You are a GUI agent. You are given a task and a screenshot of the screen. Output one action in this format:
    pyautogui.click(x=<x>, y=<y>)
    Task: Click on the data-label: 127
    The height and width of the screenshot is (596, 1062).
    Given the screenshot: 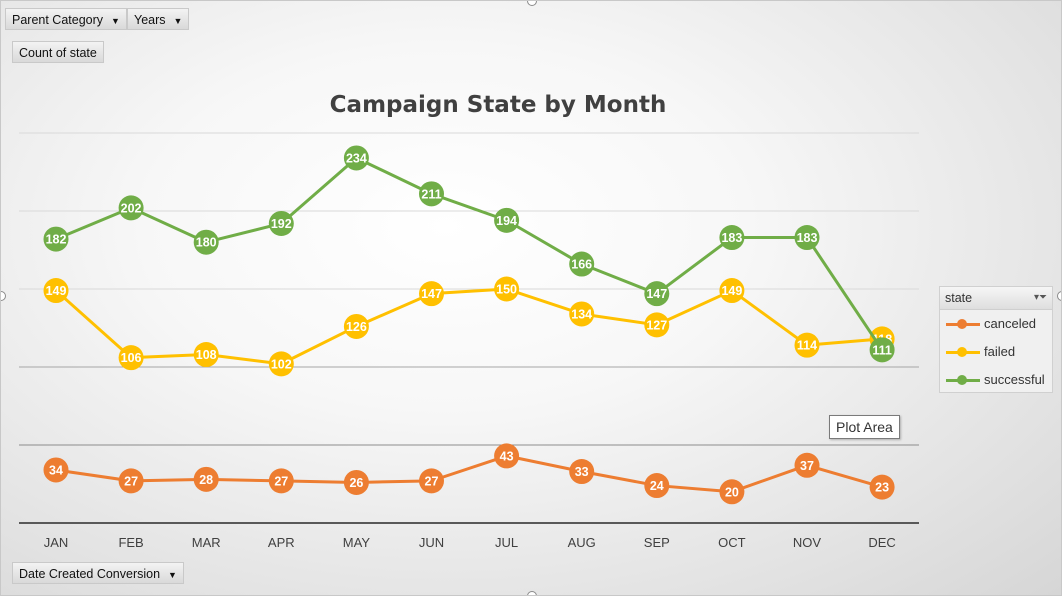 What is the action you would take?
    pyautogui.click(x=656, y=325)
    